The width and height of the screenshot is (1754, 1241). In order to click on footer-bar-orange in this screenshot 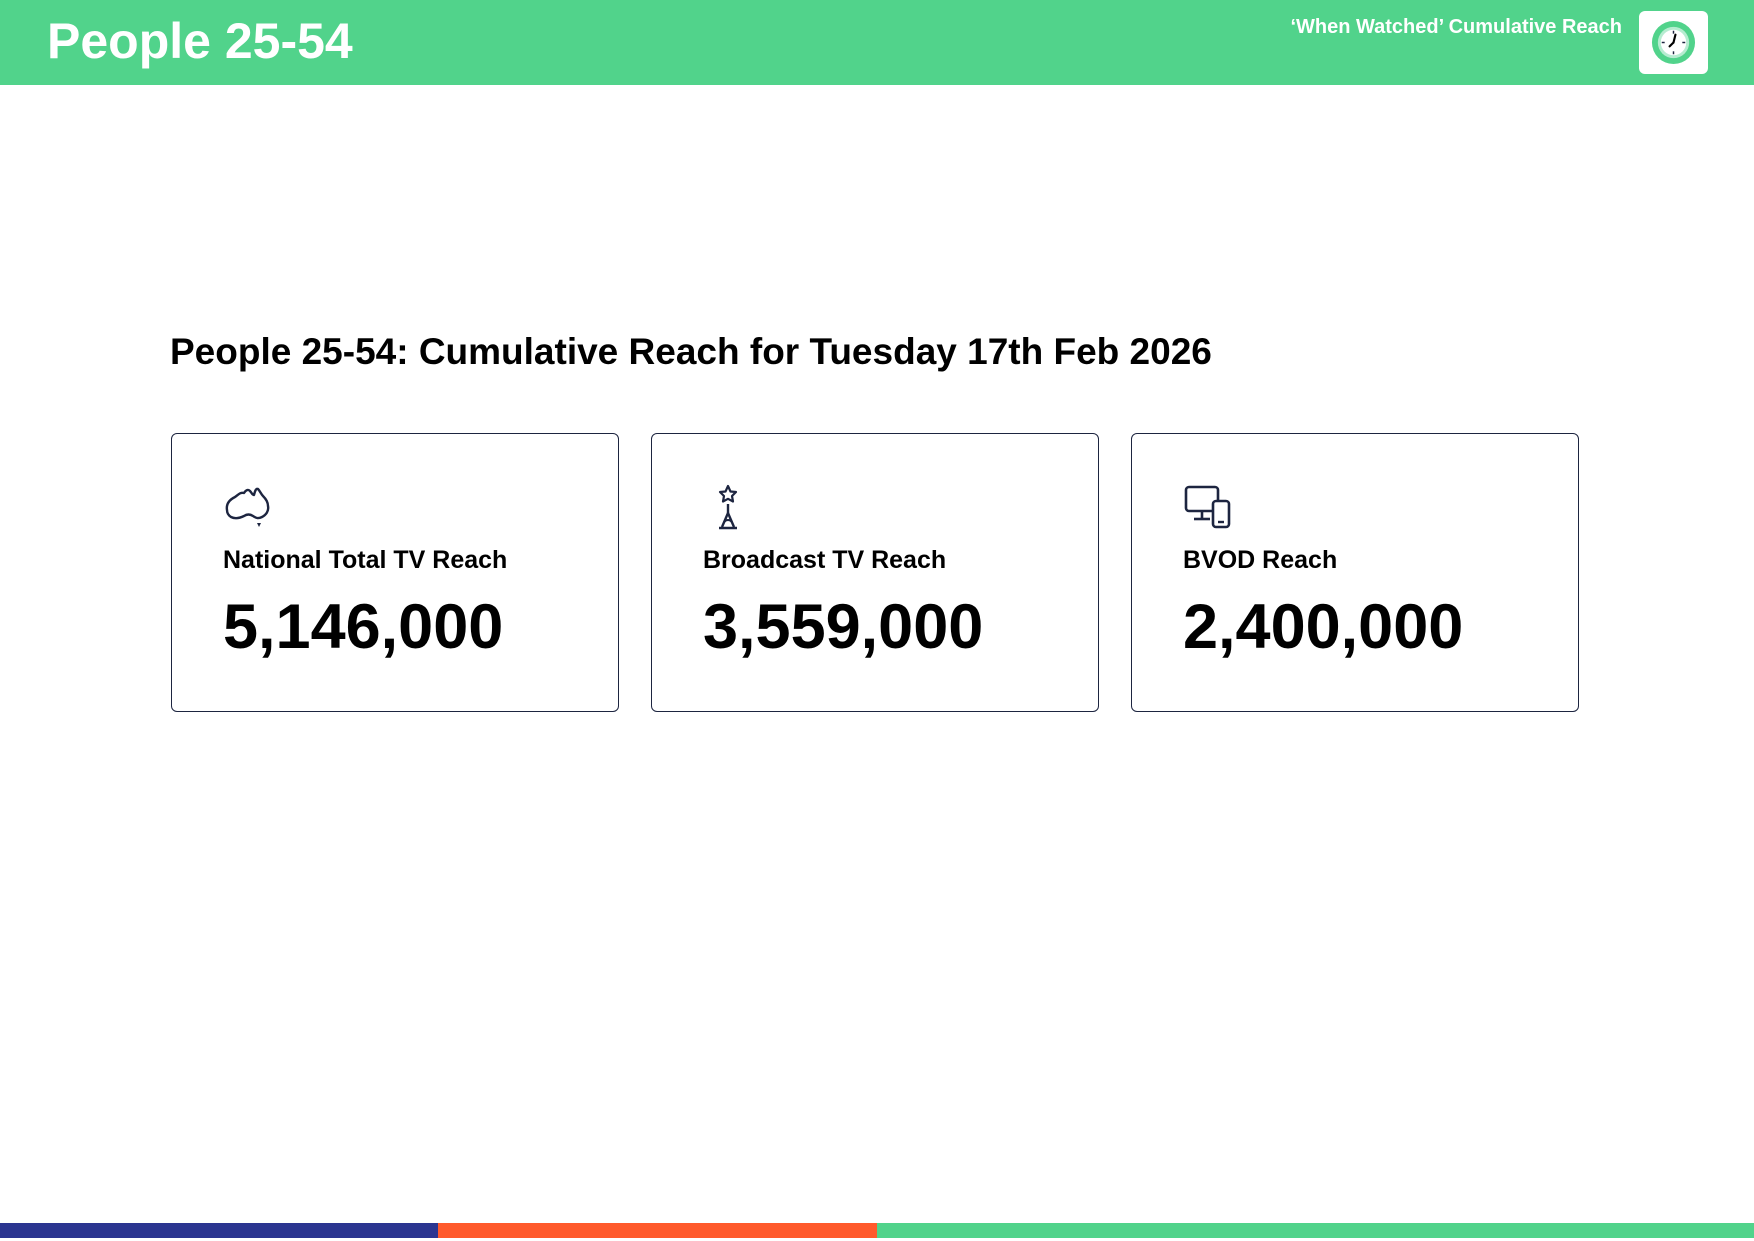, I will do `click(657, 1230)`.